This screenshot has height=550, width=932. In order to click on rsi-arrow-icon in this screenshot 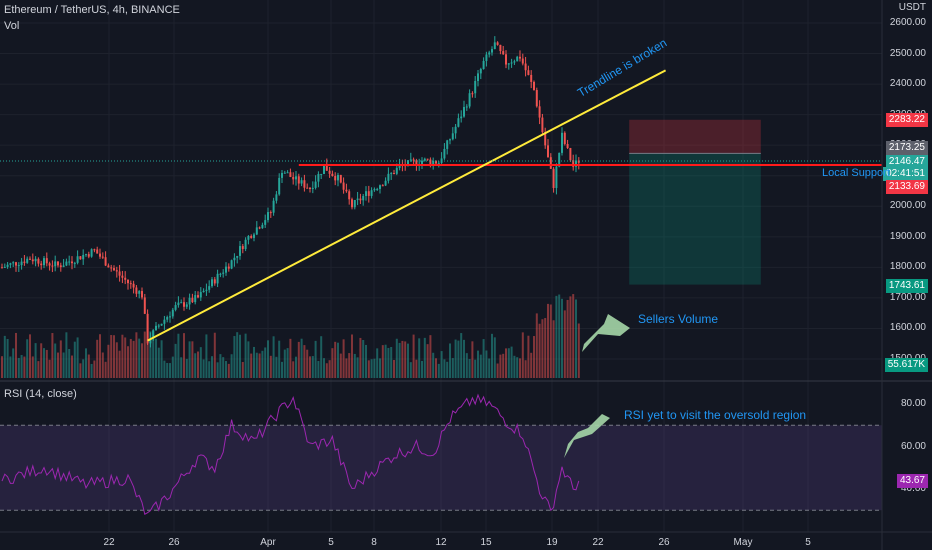, I will do `click(587, 436)`.